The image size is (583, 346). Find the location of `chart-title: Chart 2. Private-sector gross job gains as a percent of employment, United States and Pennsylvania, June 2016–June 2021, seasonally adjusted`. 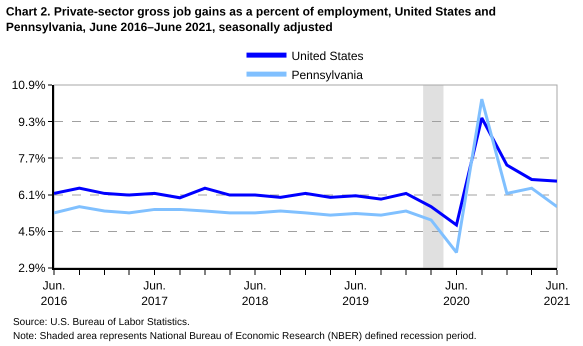

chart-title: Chart 2. Private-sector gross job gains as a percent of employment, United States and Pennsylvania, June 2016–June 2021, seasonally adjusted is located at coordinates (251, 19).